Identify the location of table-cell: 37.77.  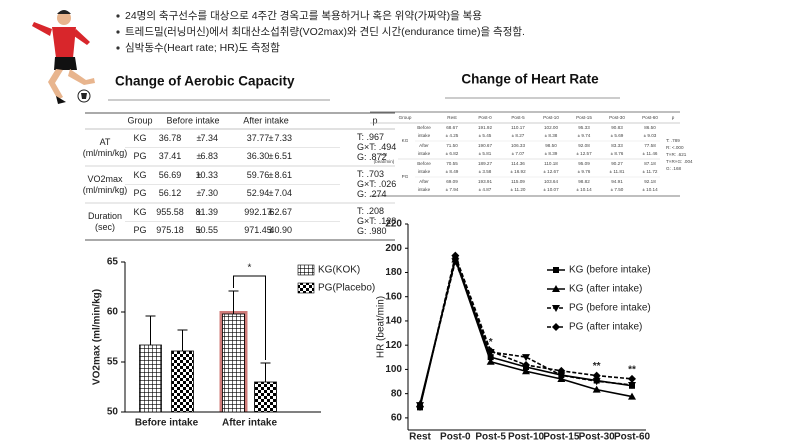
(258, 138).